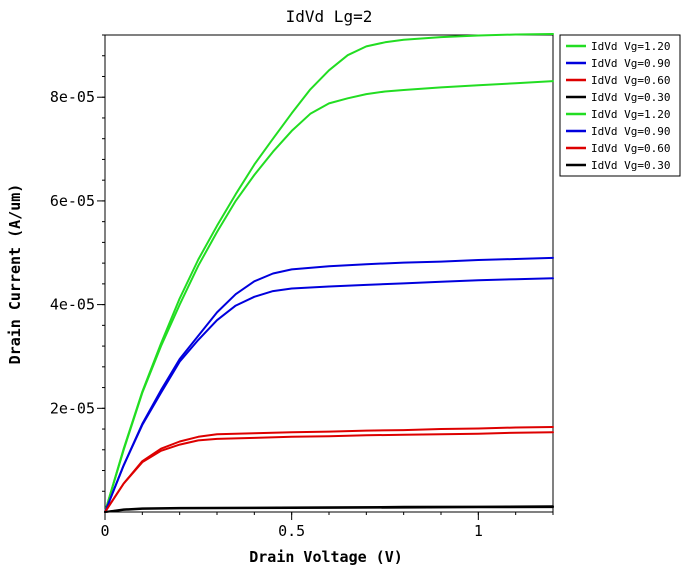  I want to click on y-tick-label: 2e-05, so click(72, 408).